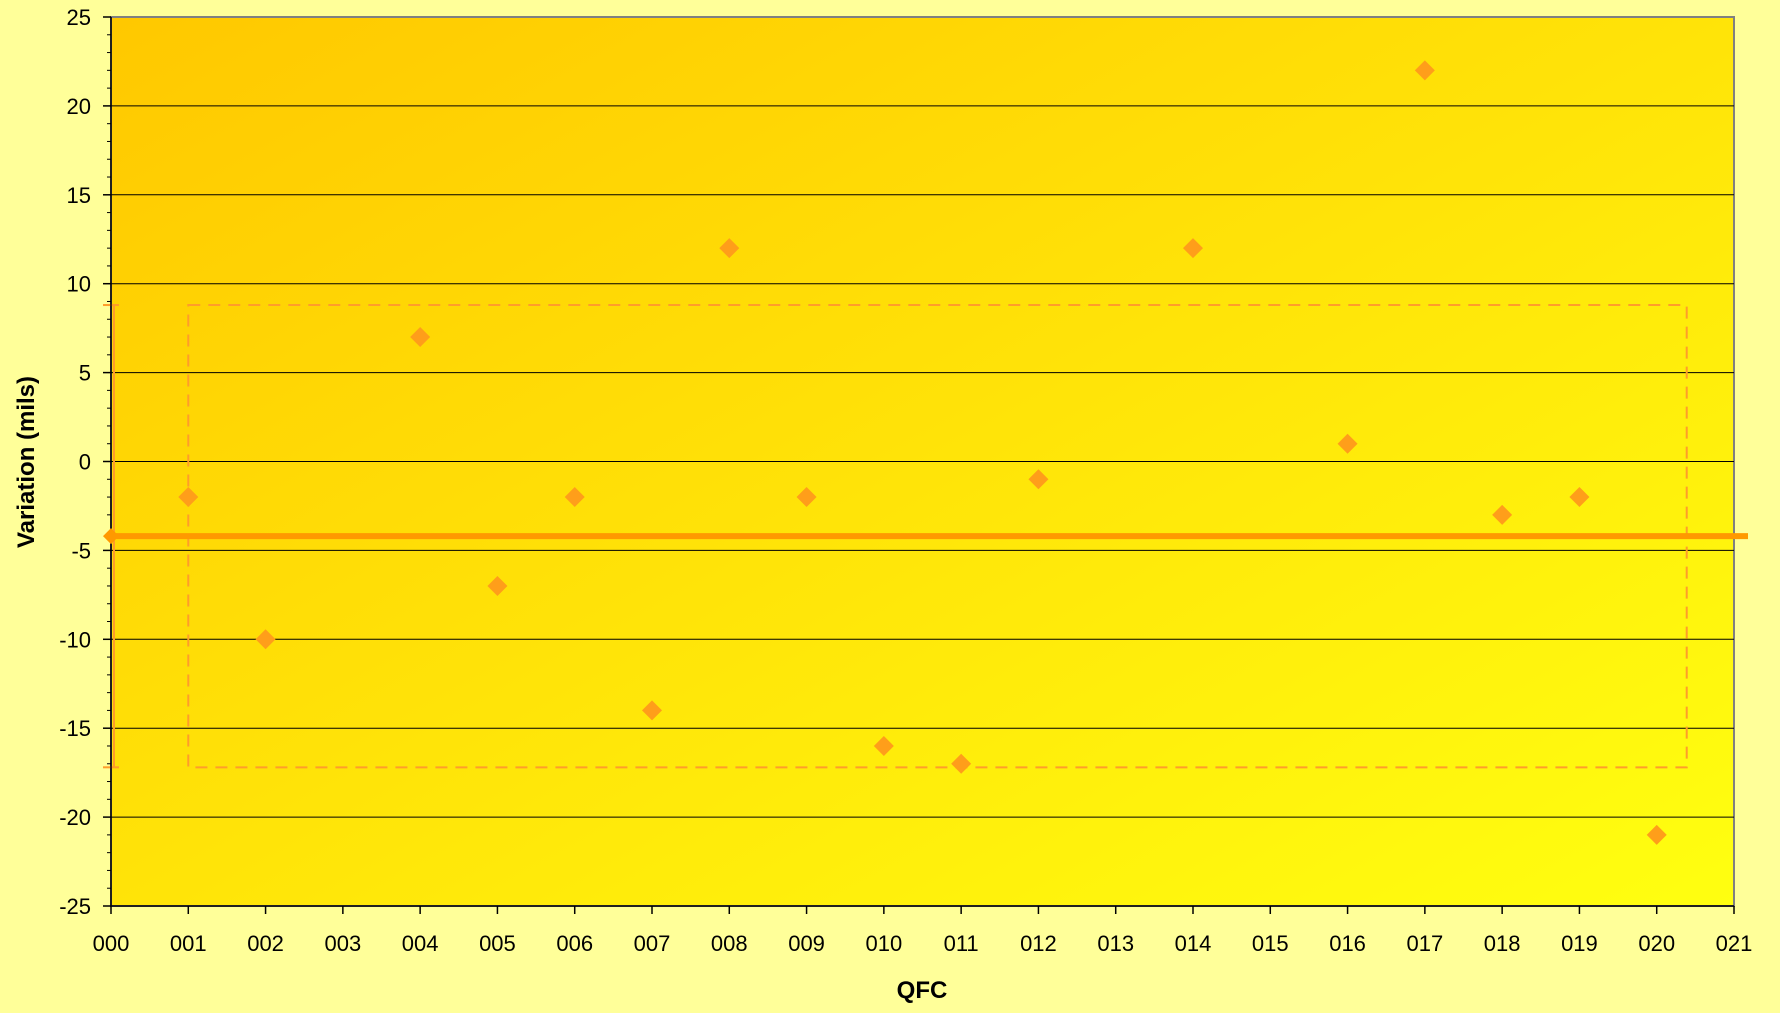 The height and width of the screenshot is (1013, 1780). I want to click on x-tick-label: 003, so click(342, 943).